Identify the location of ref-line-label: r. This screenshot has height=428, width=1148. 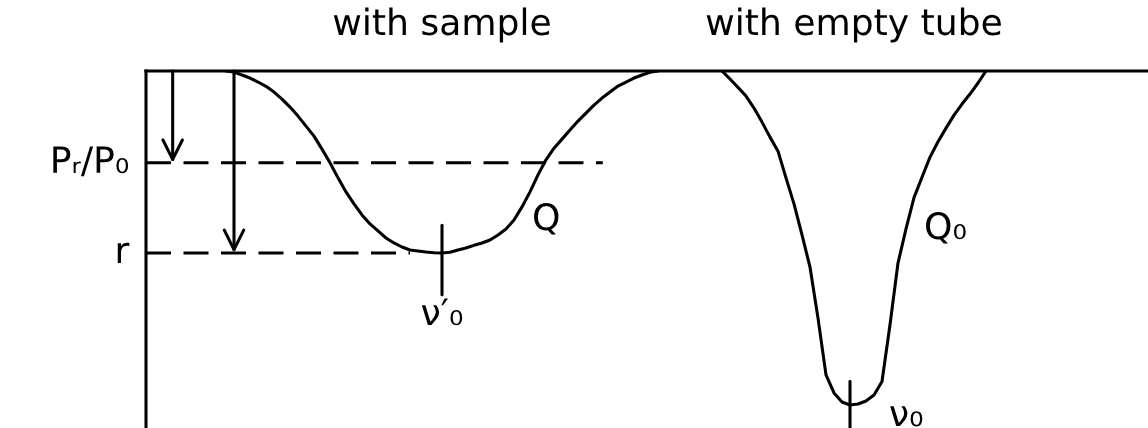
(123, 252).